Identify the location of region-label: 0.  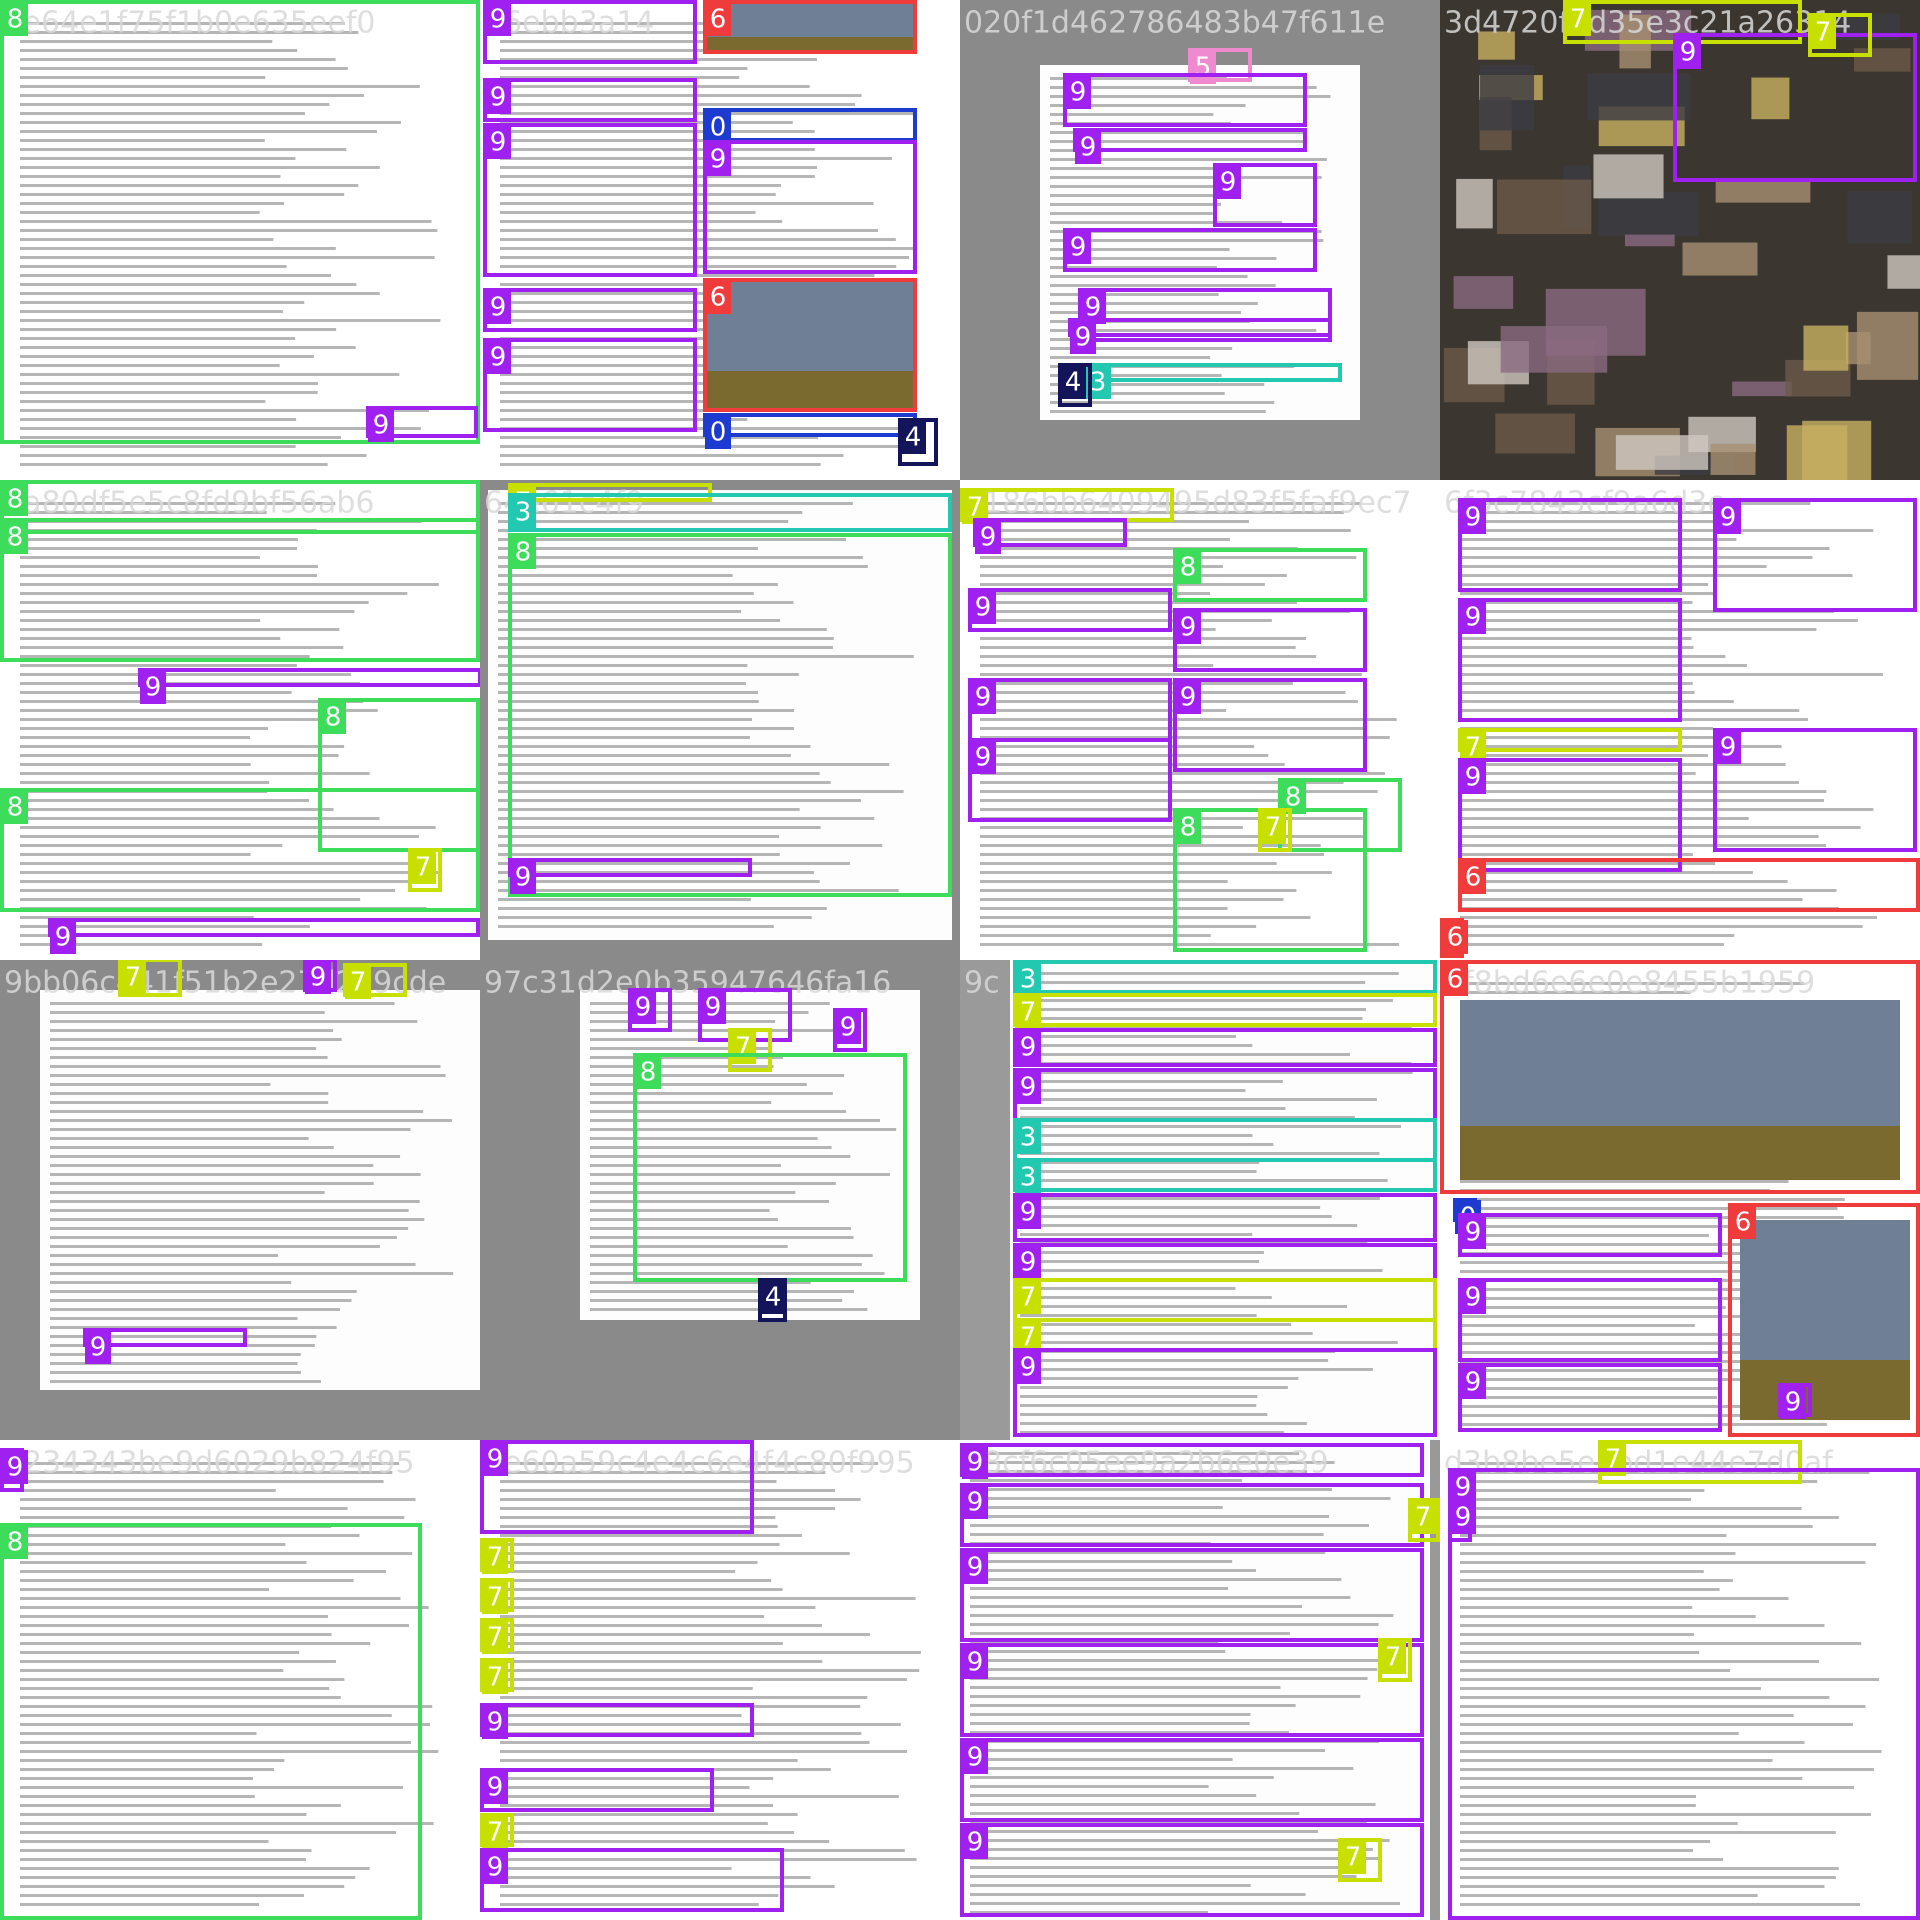
(718, 433).